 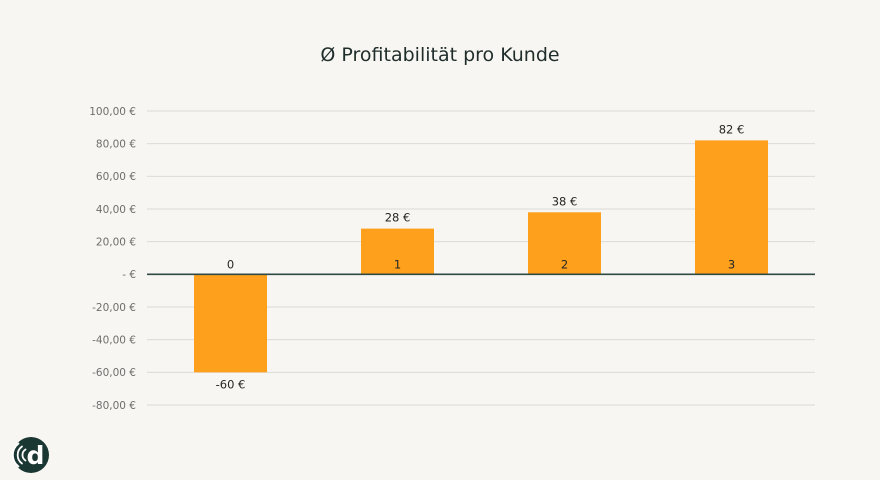 What do you see at coordinates (114, 340) in the screenshot?
I see `y-tick-label: -40,00 €` at bounding box center [114, 340].